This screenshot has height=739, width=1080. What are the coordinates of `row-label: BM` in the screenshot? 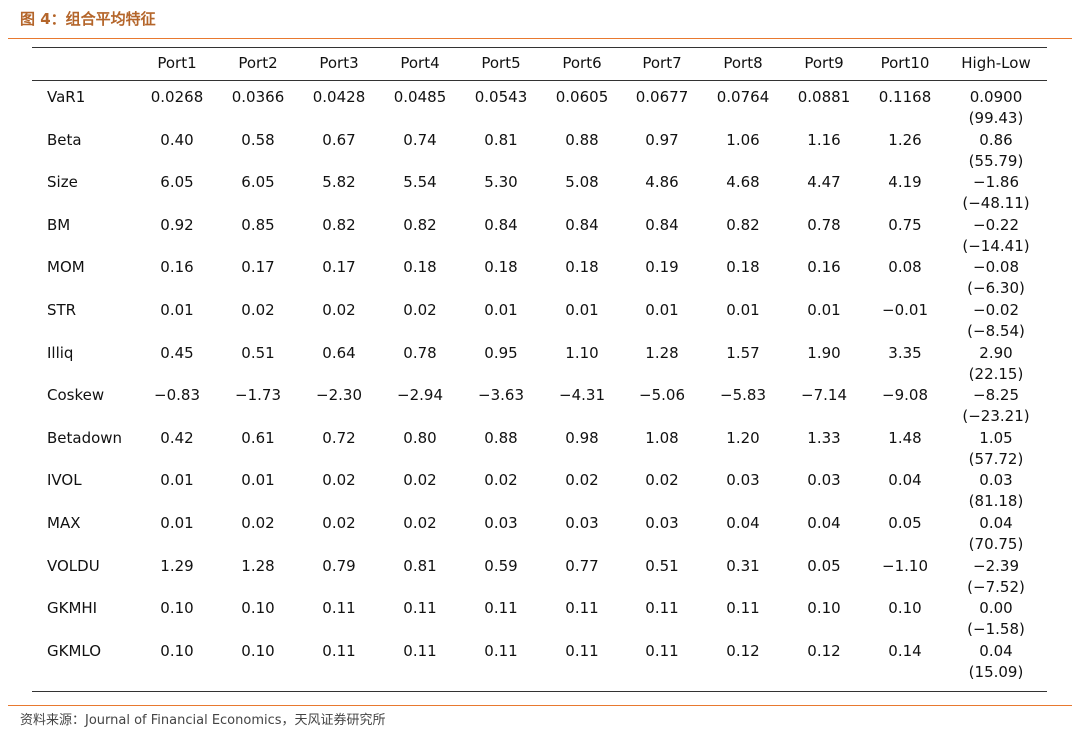 It's located at (59, 224).